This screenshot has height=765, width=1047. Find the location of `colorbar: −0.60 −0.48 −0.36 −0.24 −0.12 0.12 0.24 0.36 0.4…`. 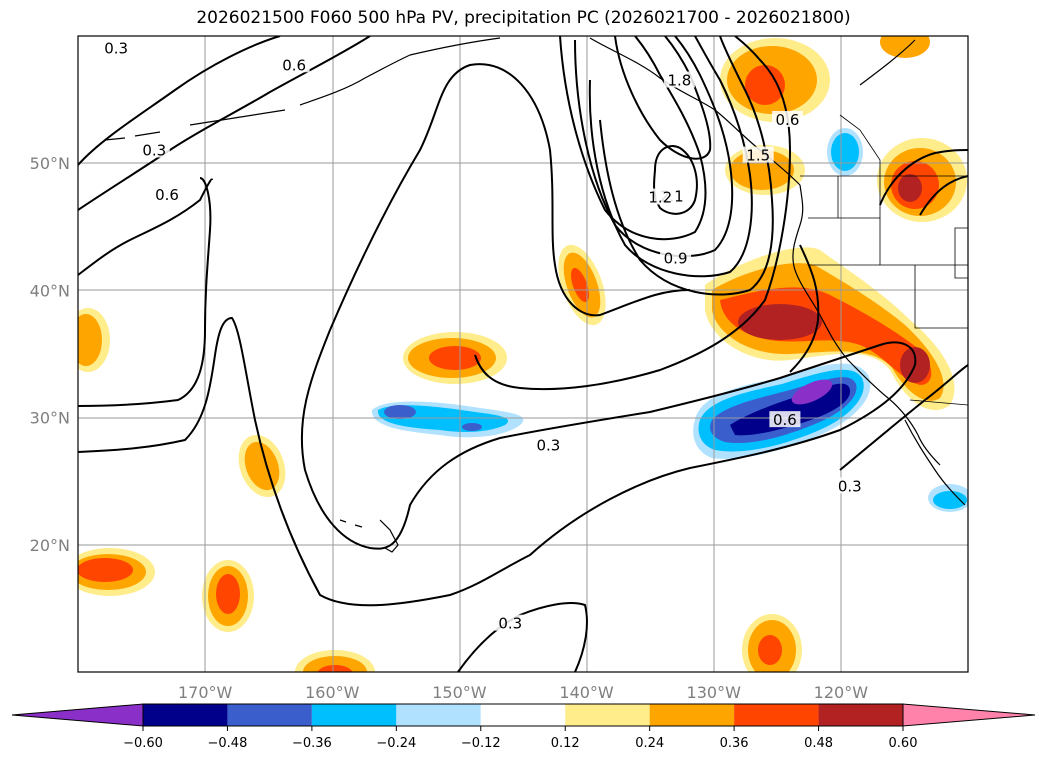

colorbar: −0.60 −0.48 −0.36 −0.24 −0.12 0.12 0.24 0.36 0.4… is located at coordinates (523, 727).